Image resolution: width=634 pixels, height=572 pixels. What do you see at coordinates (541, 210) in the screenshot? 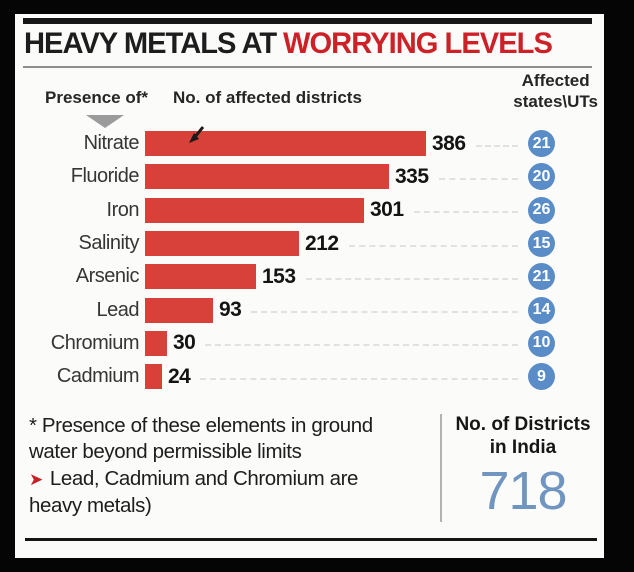
I see `affected-states-badge: 26` at bounding box center [541, 210].